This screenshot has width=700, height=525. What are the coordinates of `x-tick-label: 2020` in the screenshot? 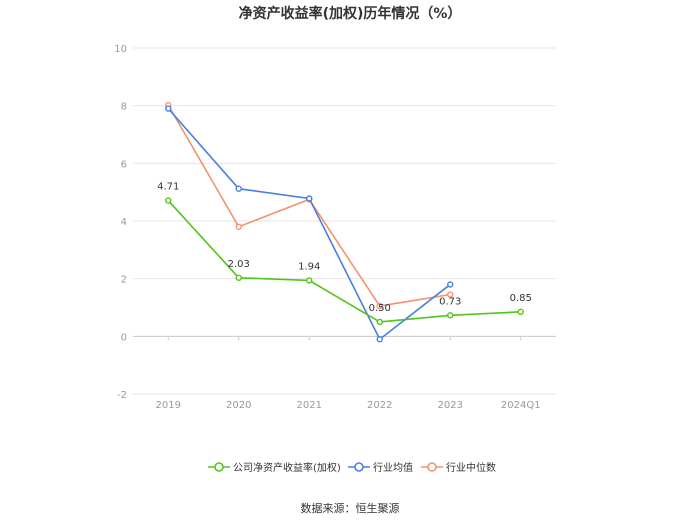 It's located at (238, 405).